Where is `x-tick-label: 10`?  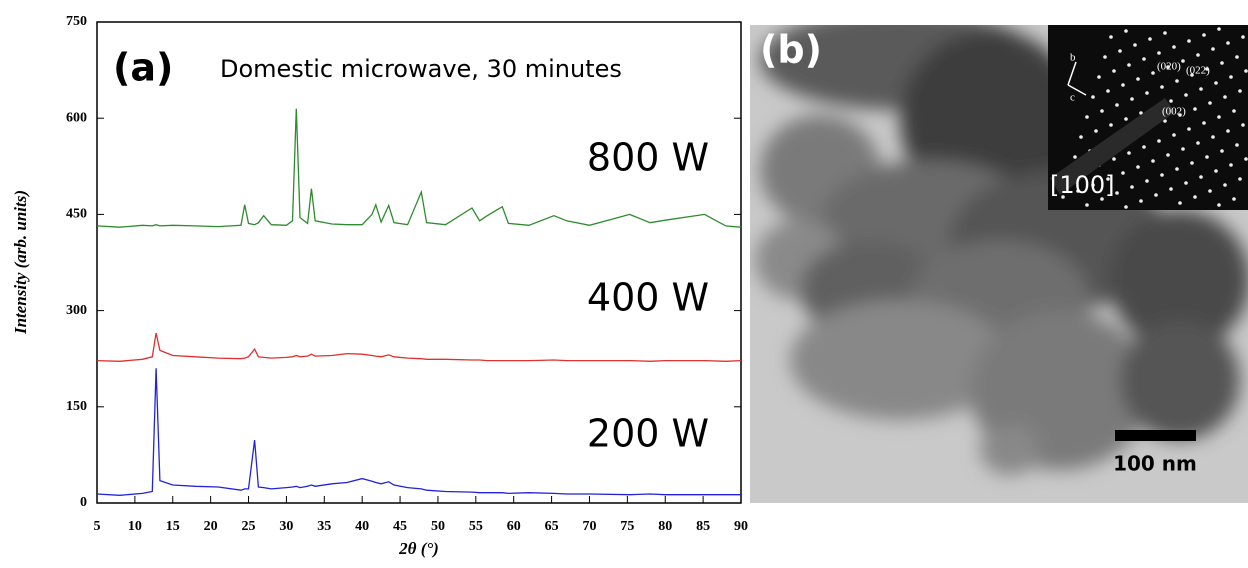
x-tick-label: 10 is located at coordinates (135, 526).